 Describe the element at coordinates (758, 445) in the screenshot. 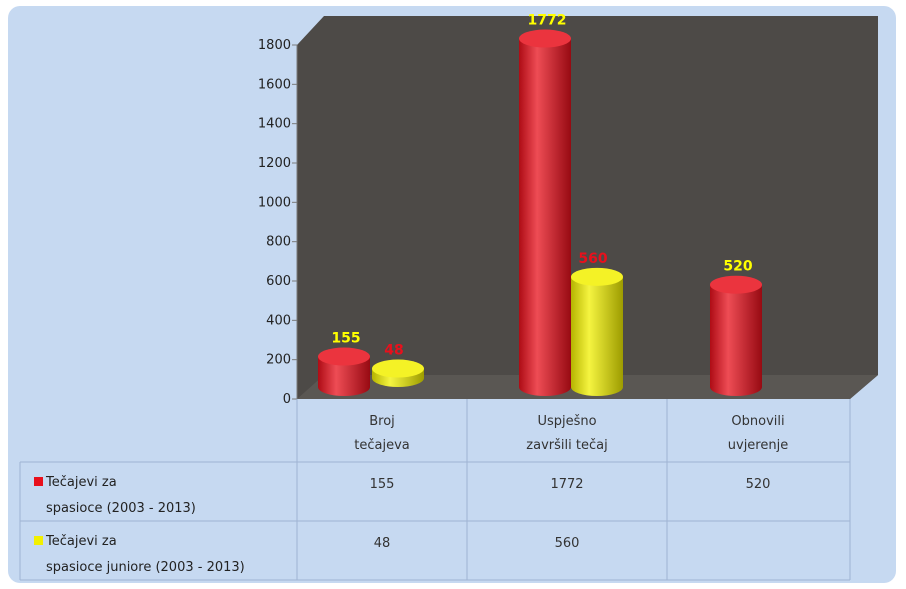

I see `x-category-label: uvjerenje` at that location.